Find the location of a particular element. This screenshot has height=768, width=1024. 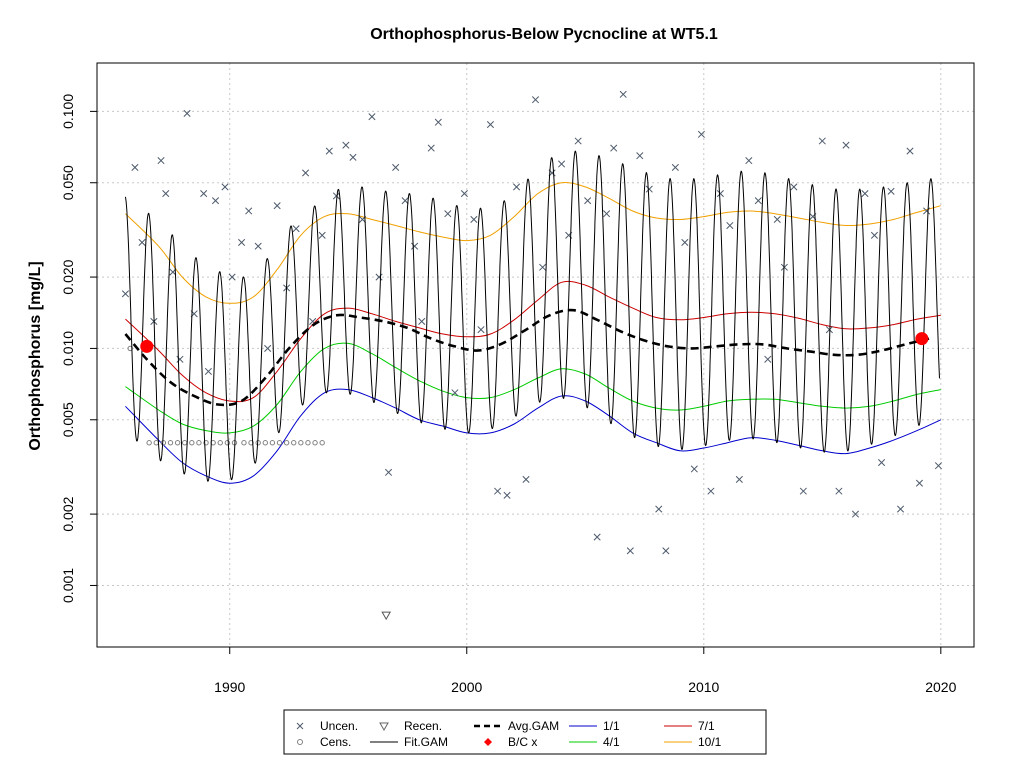

avg-gam-line is located at coordinates (527, 357).